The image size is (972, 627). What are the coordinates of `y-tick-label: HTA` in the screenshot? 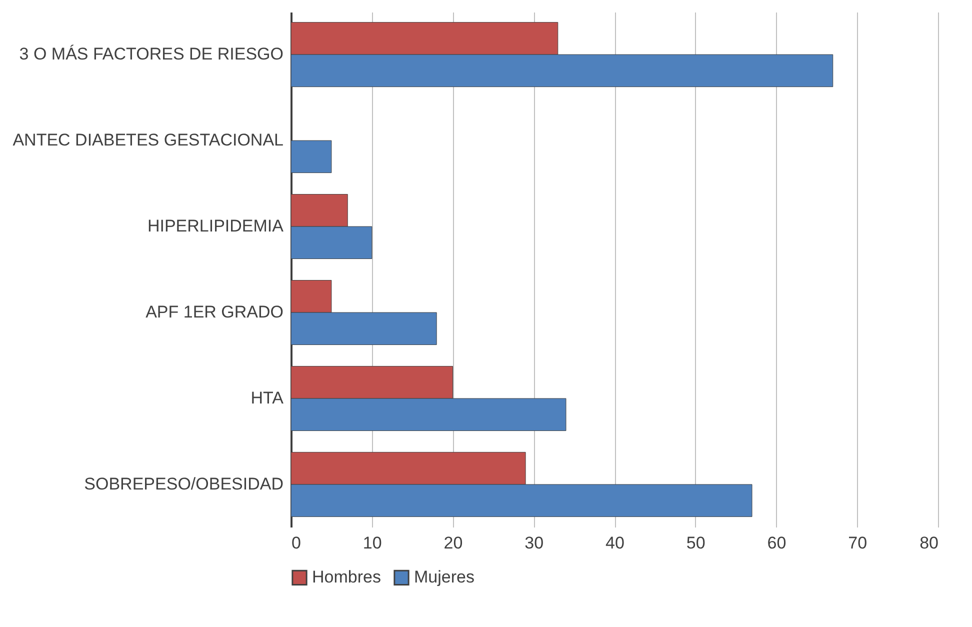 It's located at (267, 398).